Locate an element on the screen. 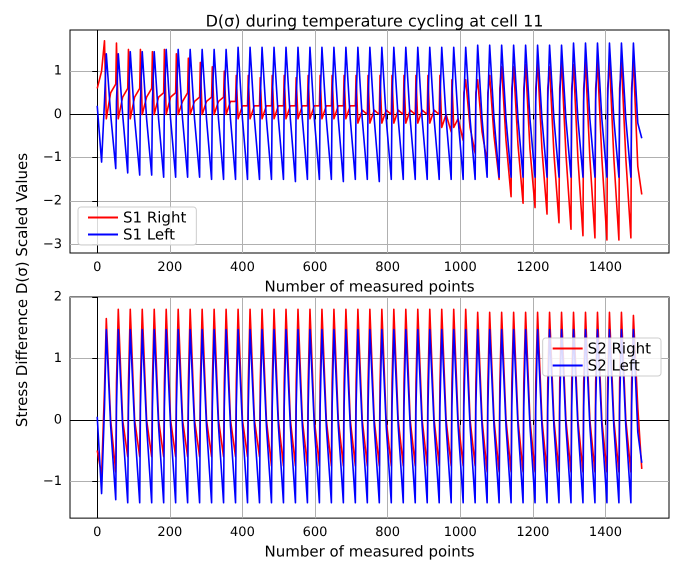 Image resolution: width=692 pixels, height=572 pixels. legend-label: S1 Right is located at coordinates (154, 217).